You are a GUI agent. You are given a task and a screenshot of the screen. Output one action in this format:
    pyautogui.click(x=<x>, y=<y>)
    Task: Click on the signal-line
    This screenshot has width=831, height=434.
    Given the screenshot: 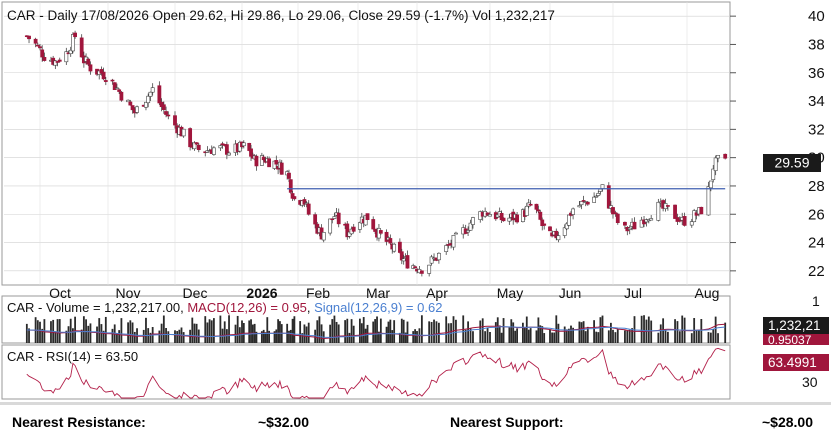 What is the action you would take?
    pyautogui.click(x=376, y=332)
    